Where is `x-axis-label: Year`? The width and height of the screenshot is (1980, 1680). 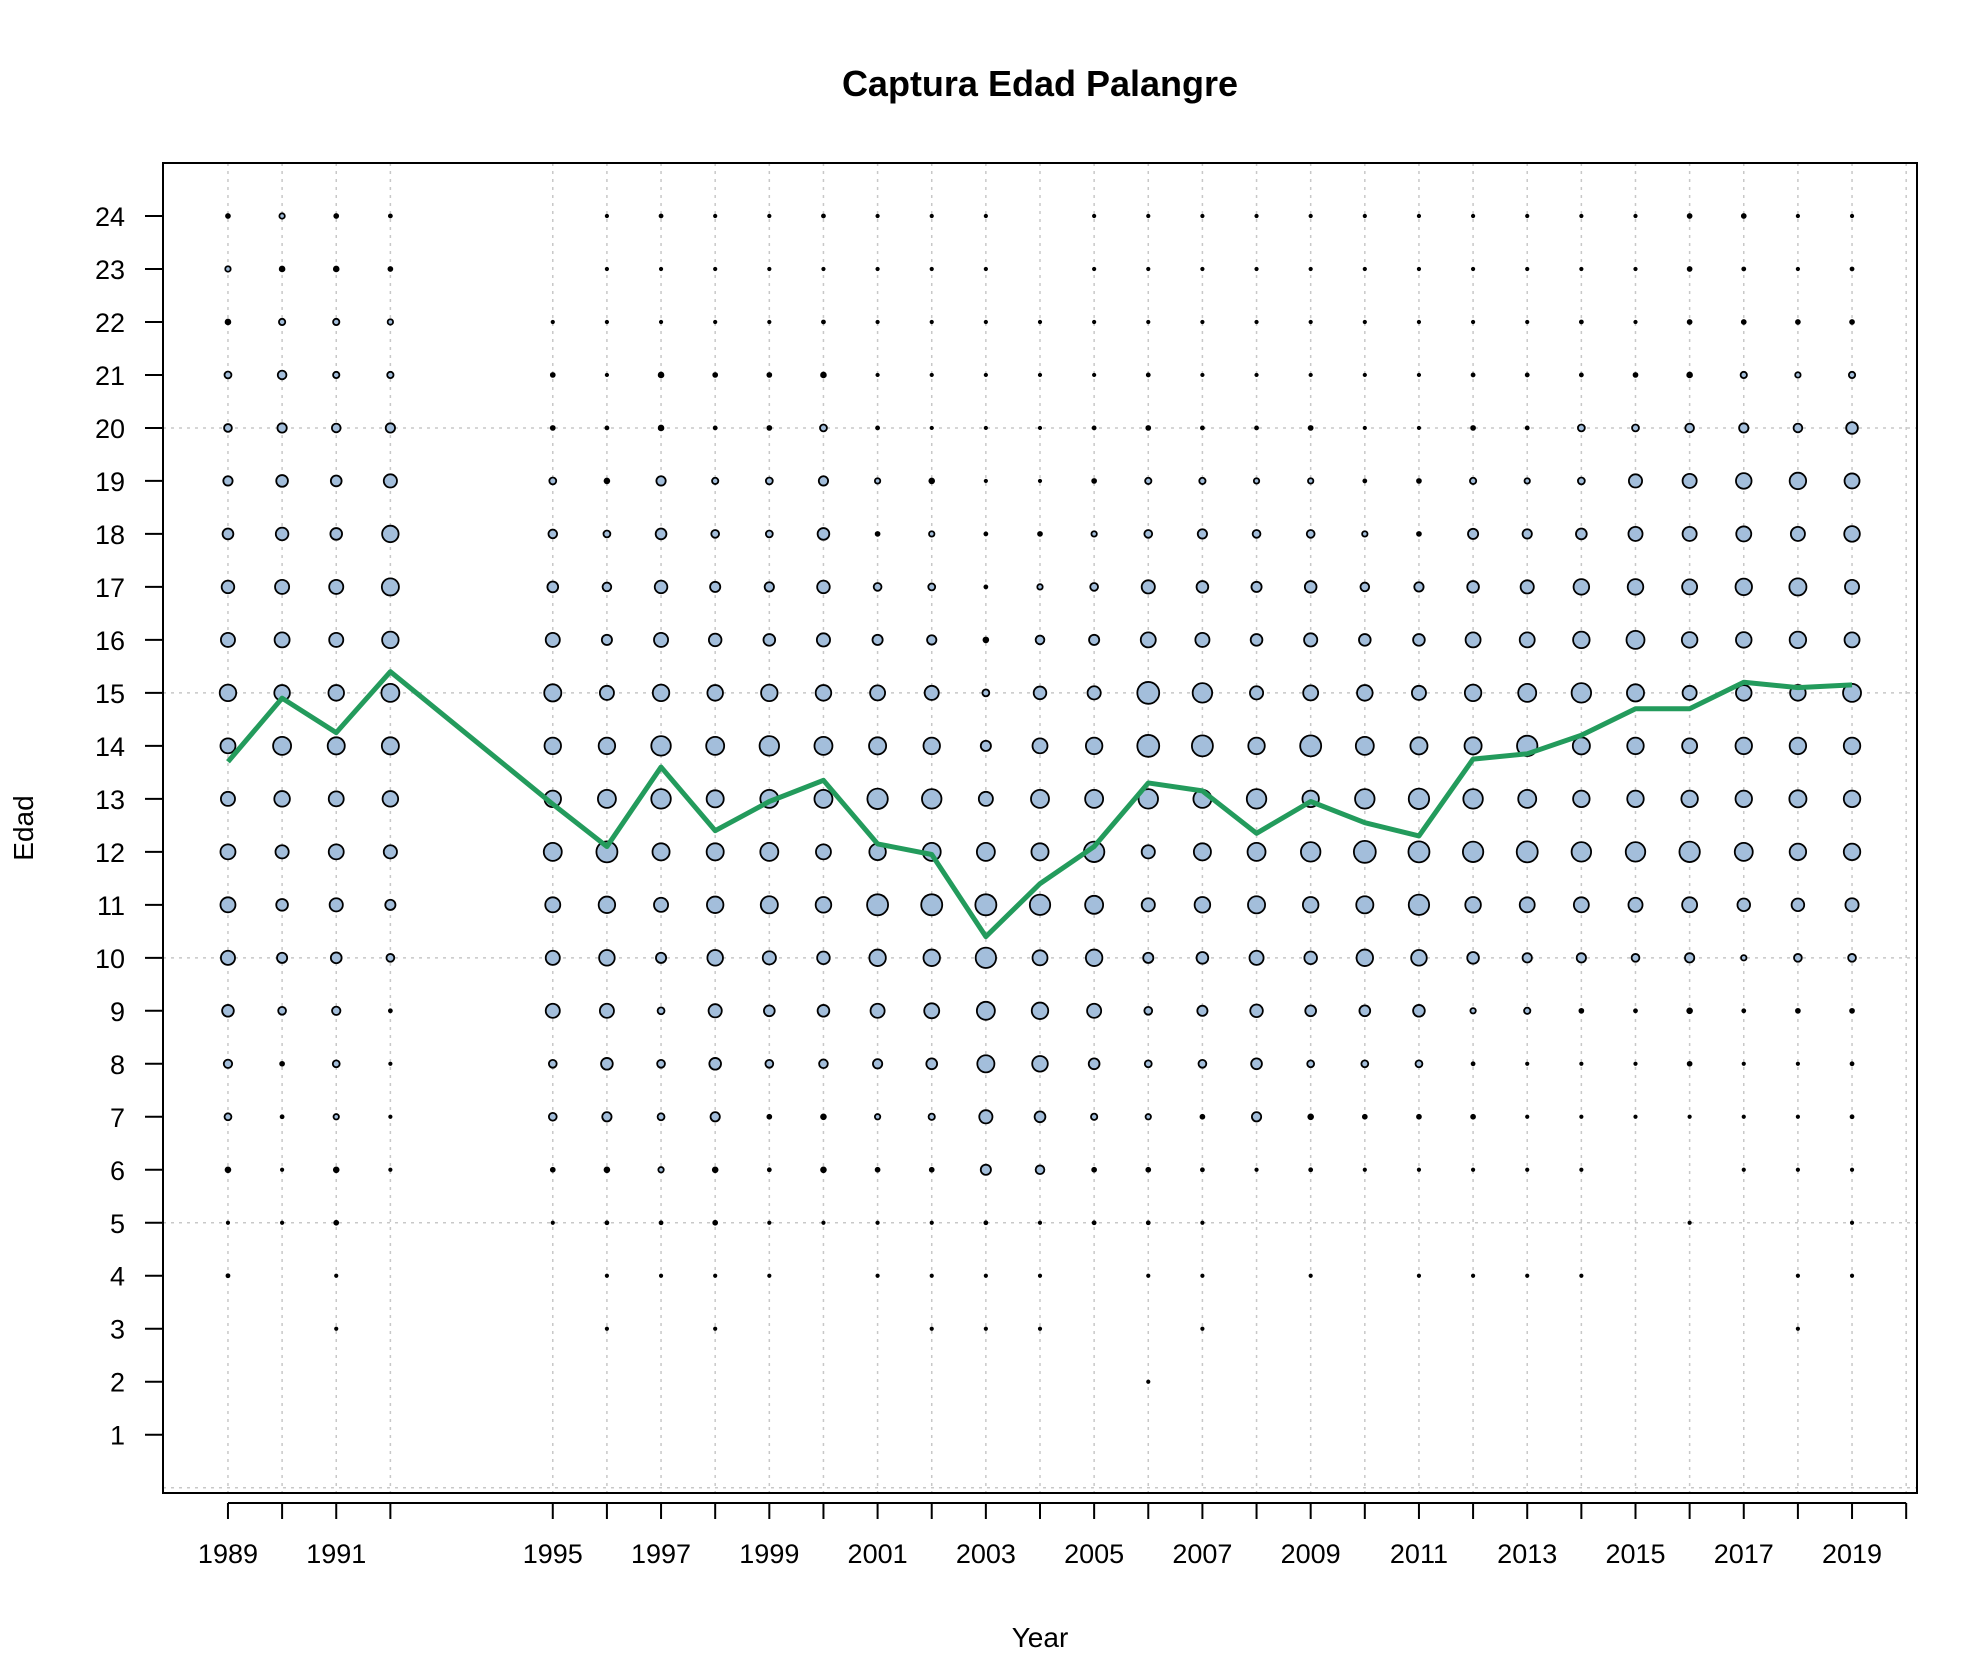 x-axis-label: Year is located at coordinates (1040, 1637).